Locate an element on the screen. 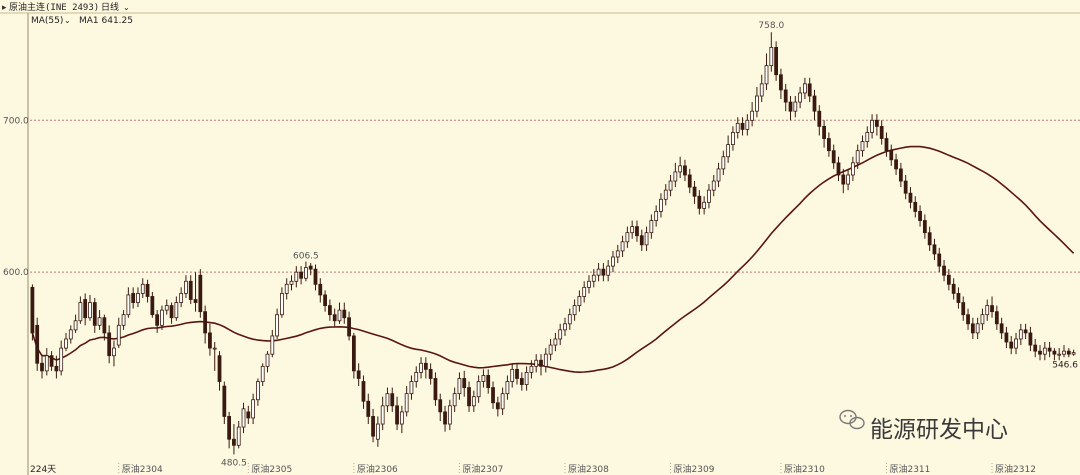 This screenshot has height=475, width=1080. ma-chevron-down-icon: ⌄ is located at coordinates (67, 20).